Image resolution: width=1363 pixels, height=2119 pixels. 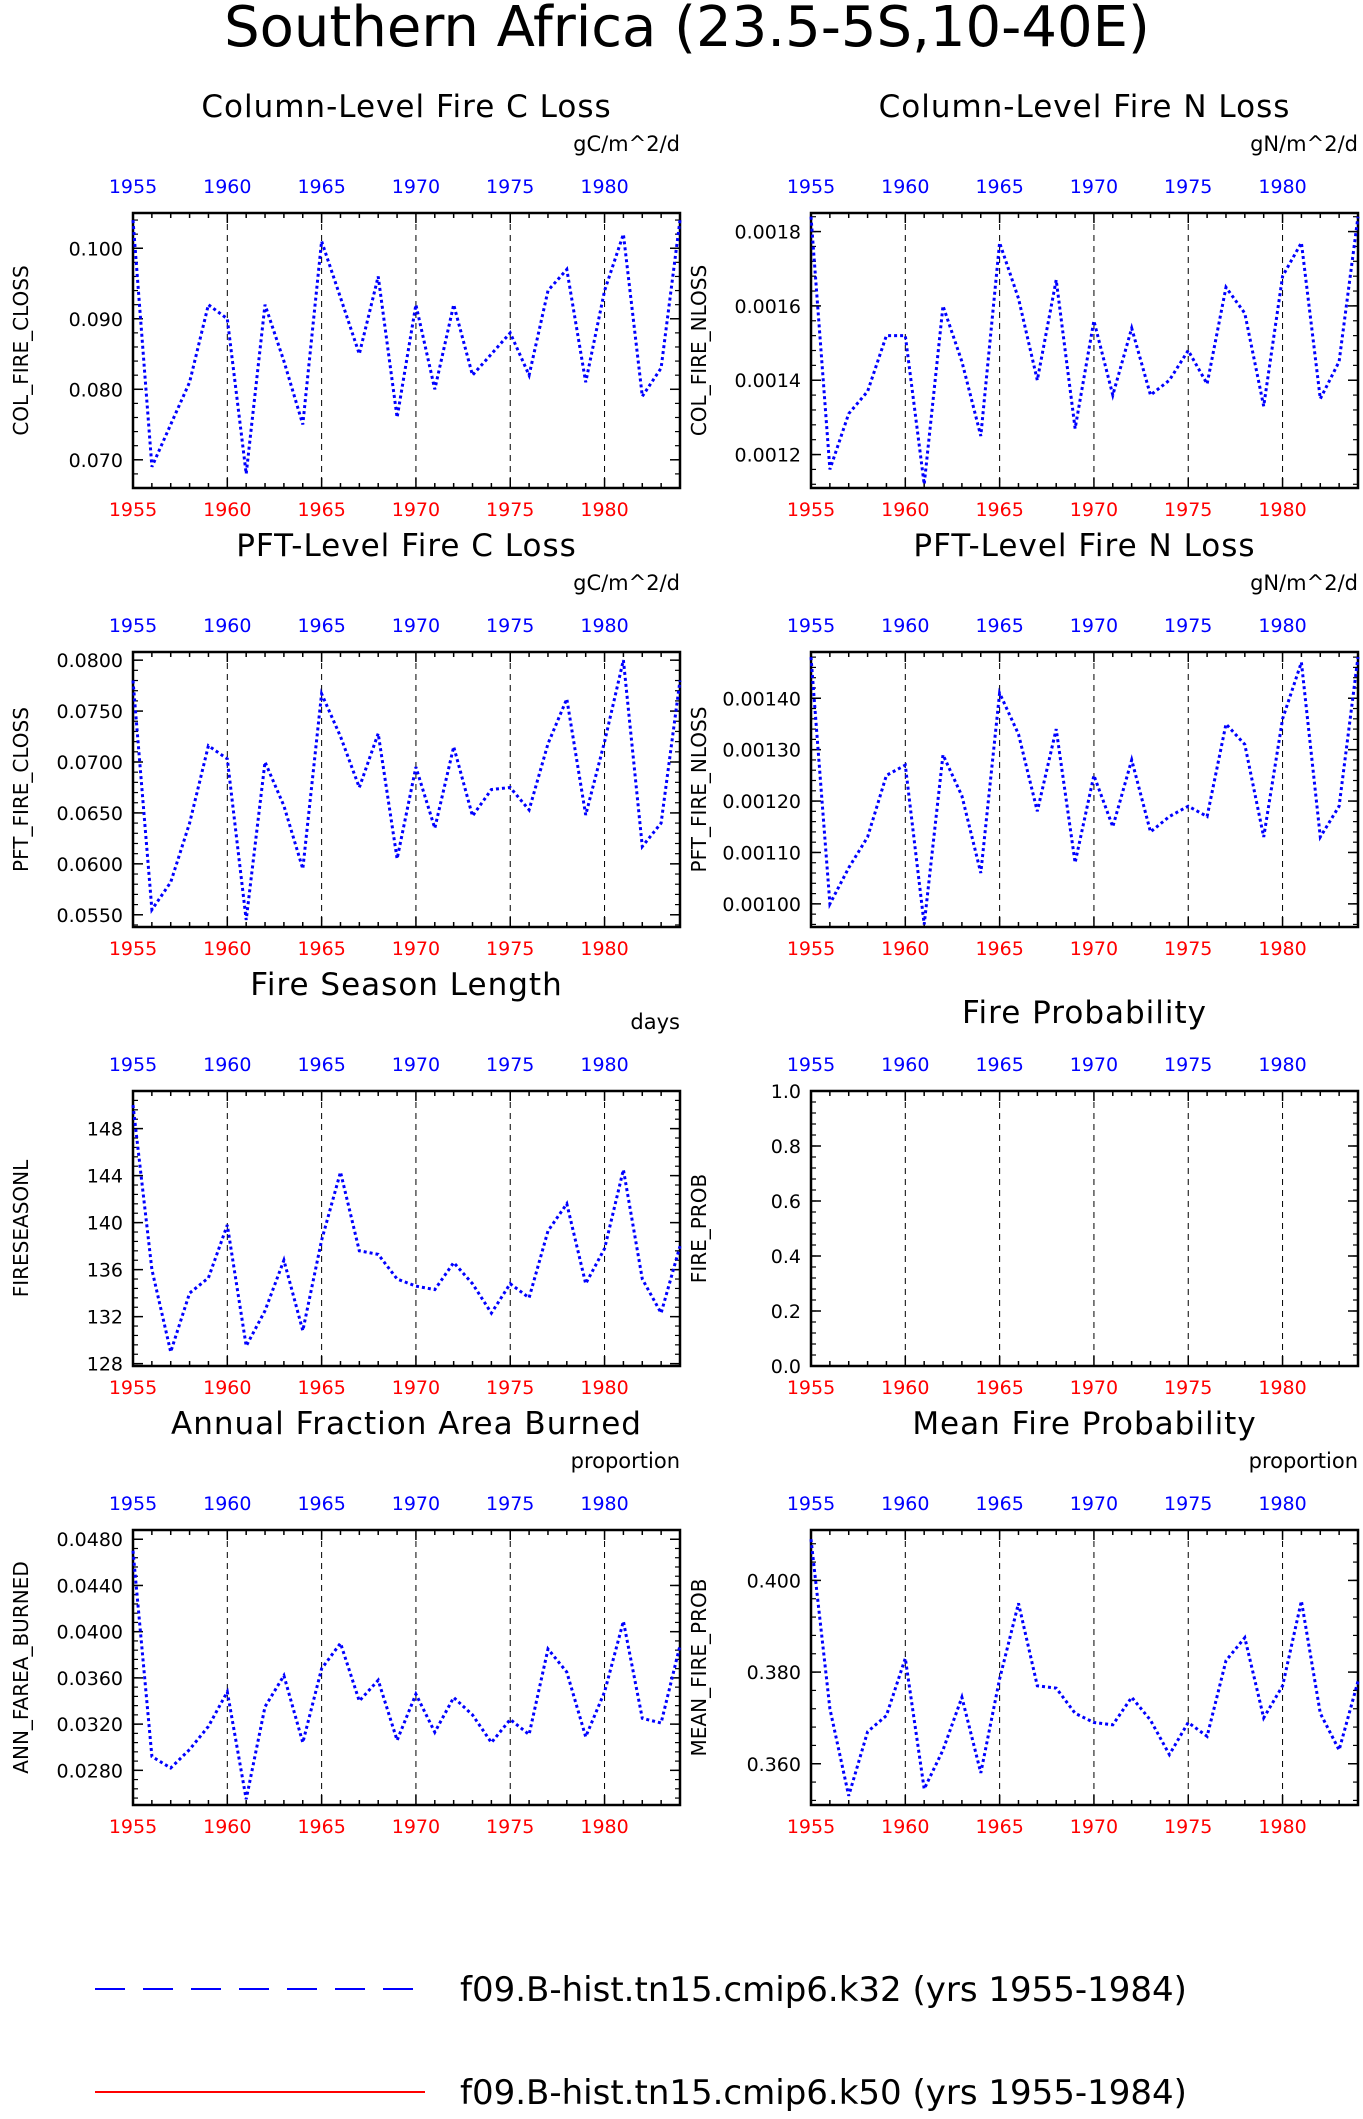 What do you see at coordinates (105, 1271) in the screenshot?
I see `y-tick-label: 136` at bounding box center [105, 1271].